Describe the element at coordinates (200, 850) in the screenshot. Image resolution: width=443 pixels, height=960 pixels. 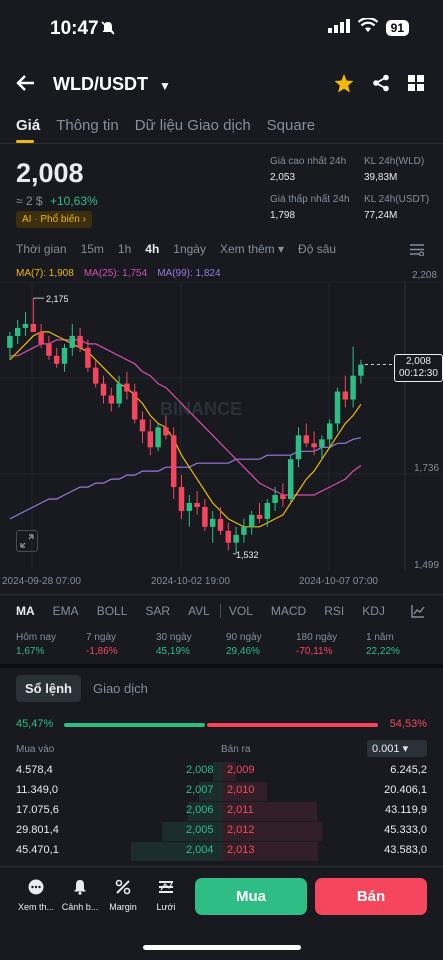
I see `bid-price: 2,004` at that location.